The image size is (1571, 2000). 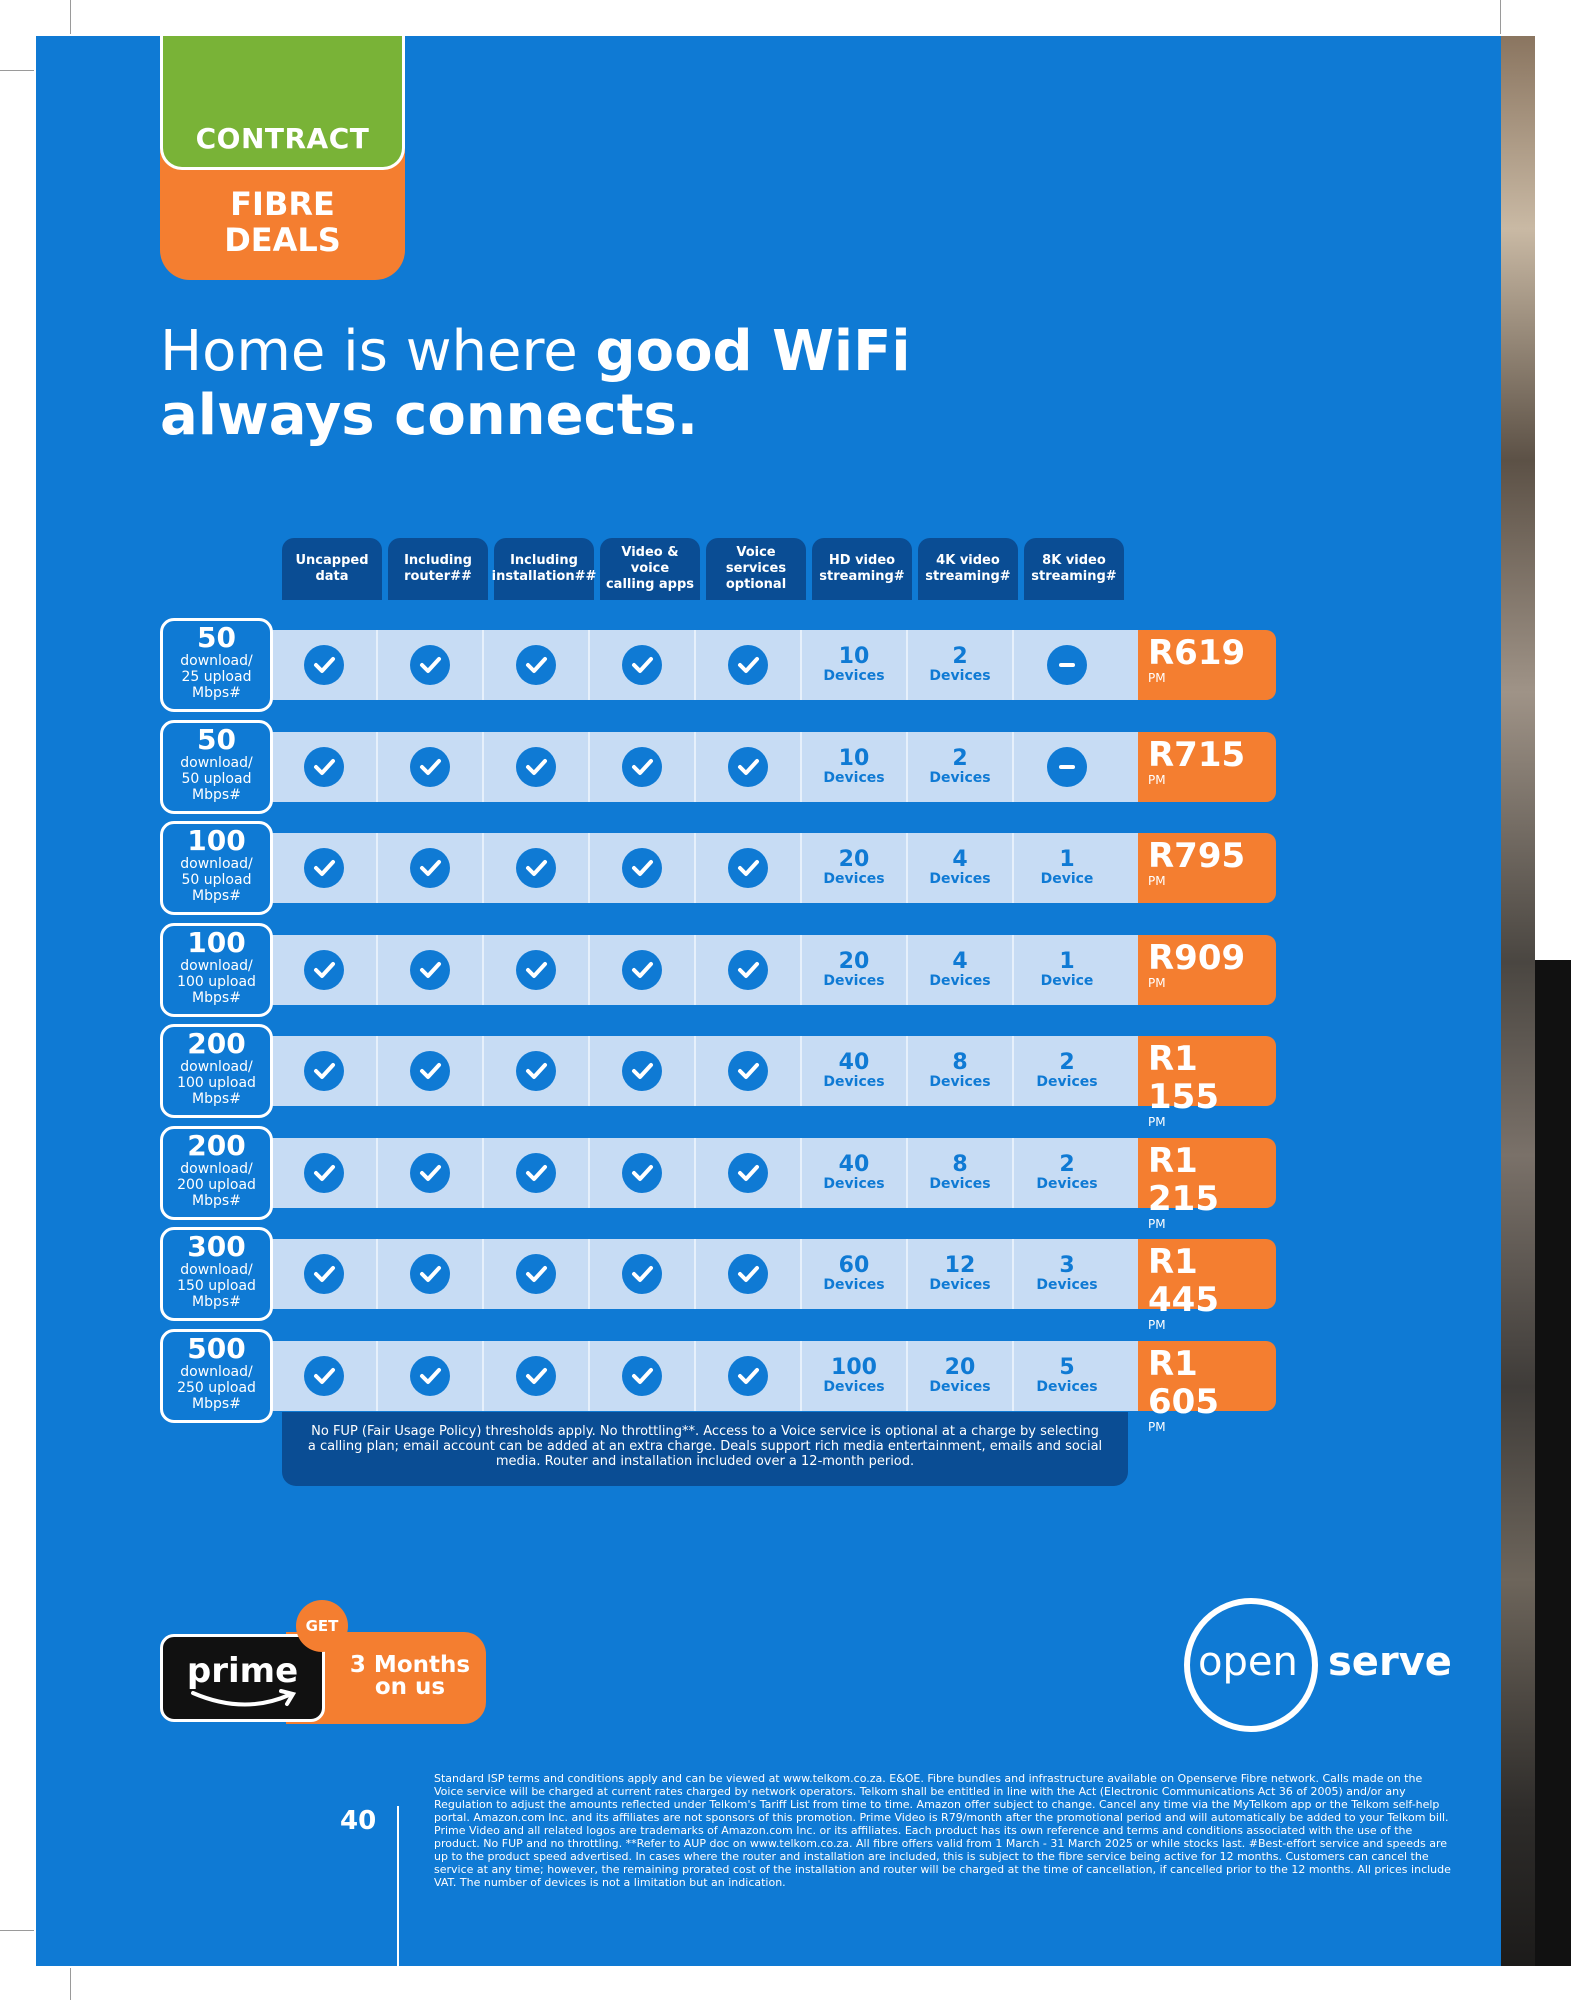 I want to click on minus-icon, so click(x=1067, y=665).